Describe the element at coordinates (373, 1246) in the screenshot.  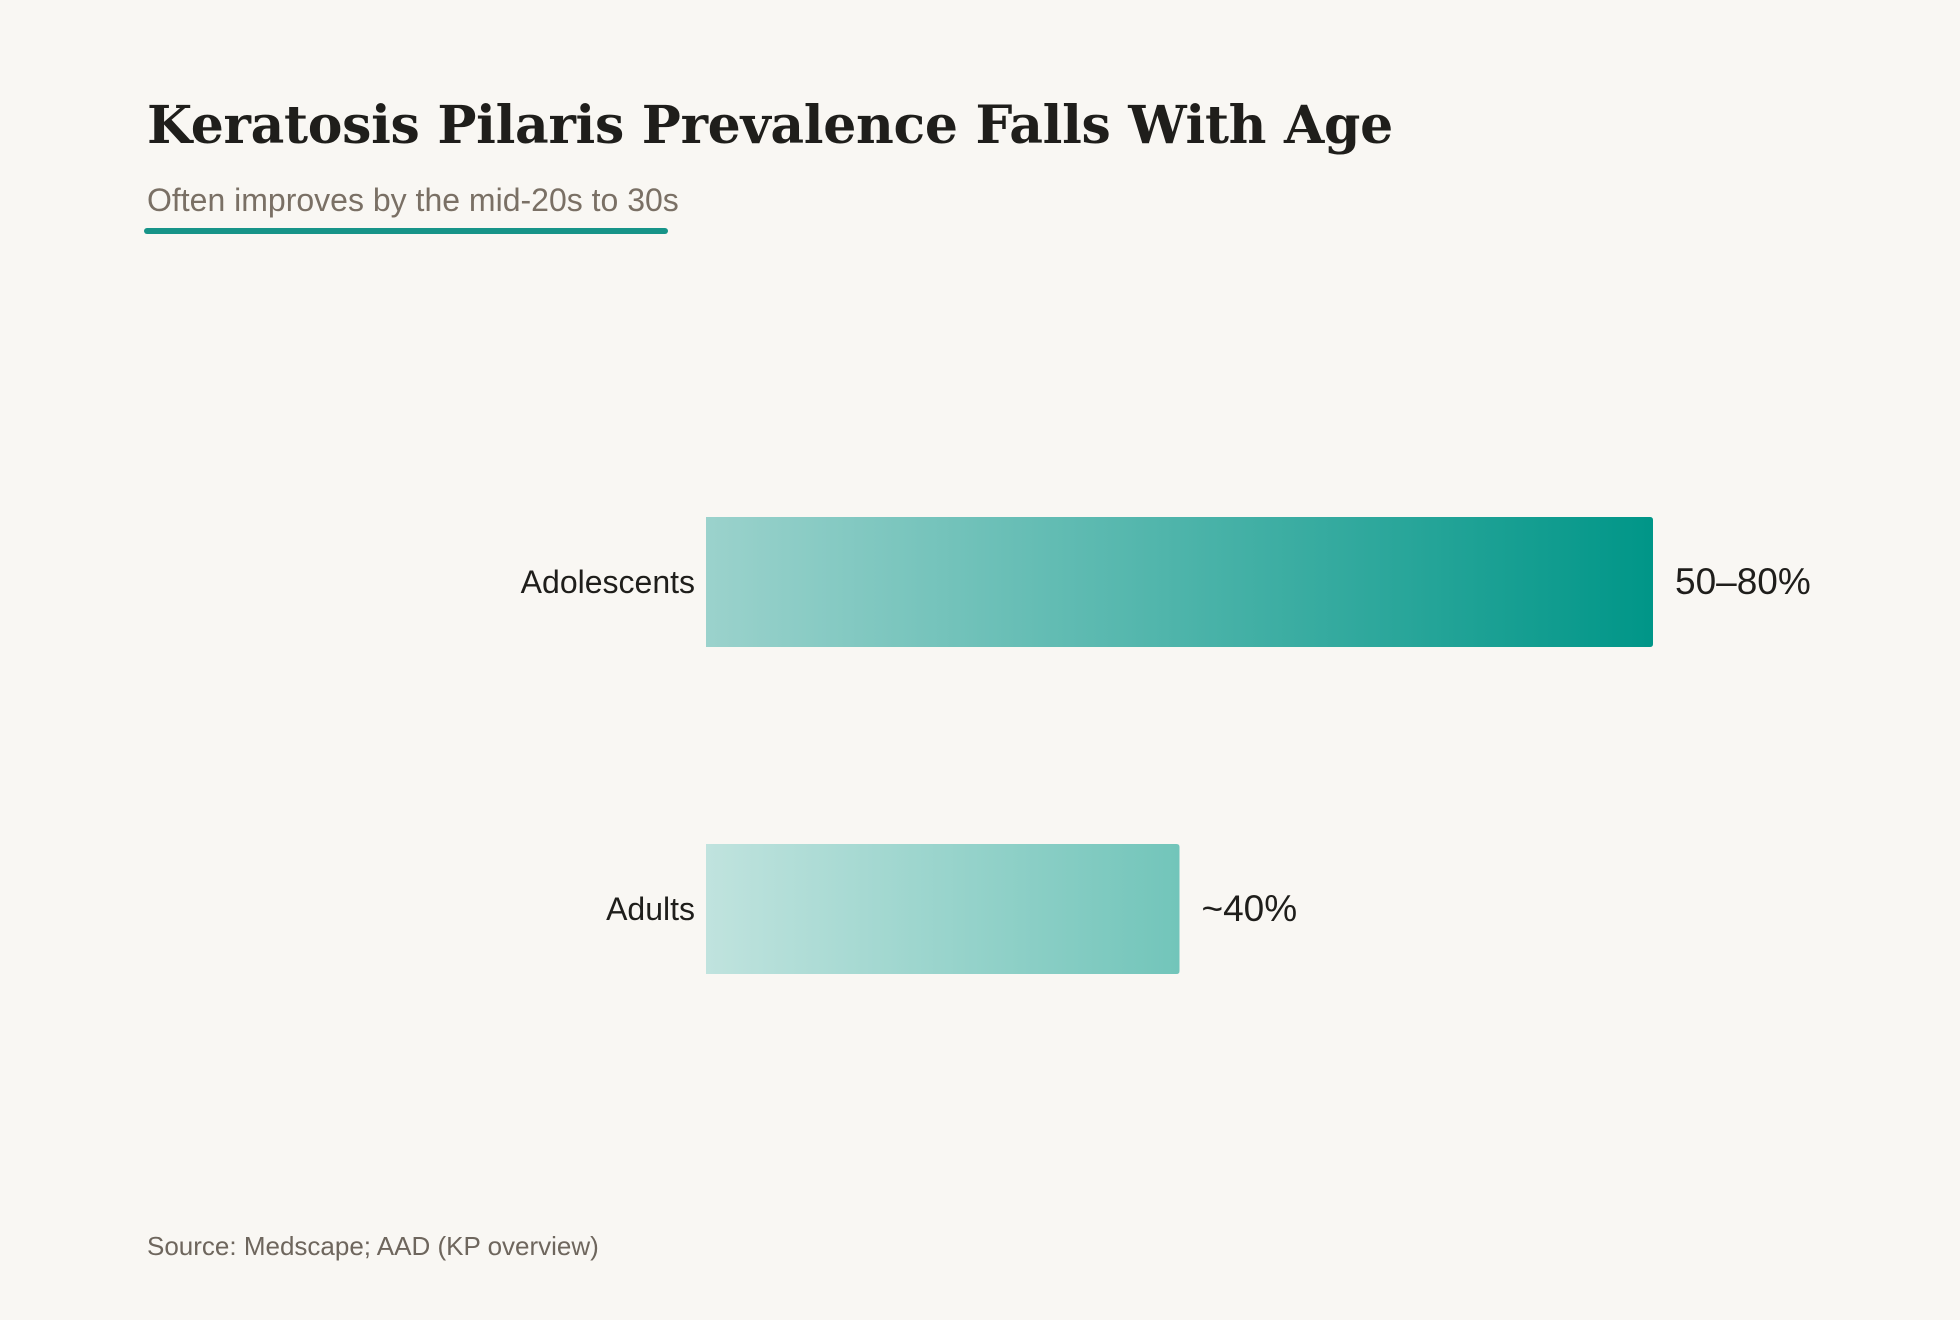
I see `source-note: Source: Medscape; AAD (KP overview)` at that location.